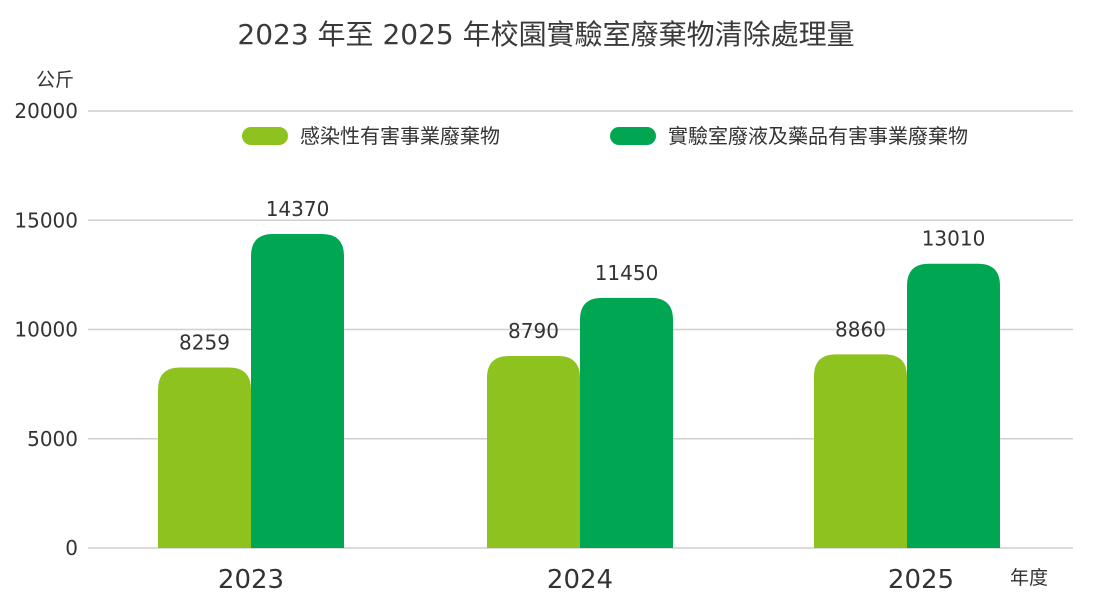 The height and width of the screenshot is (610, 1093). Describe the element at coordinates (545, 34) in the screenshot. I see `chart-title: 2023 年至 2025 年校園實驗室廢棄物清除處理量` at that location.